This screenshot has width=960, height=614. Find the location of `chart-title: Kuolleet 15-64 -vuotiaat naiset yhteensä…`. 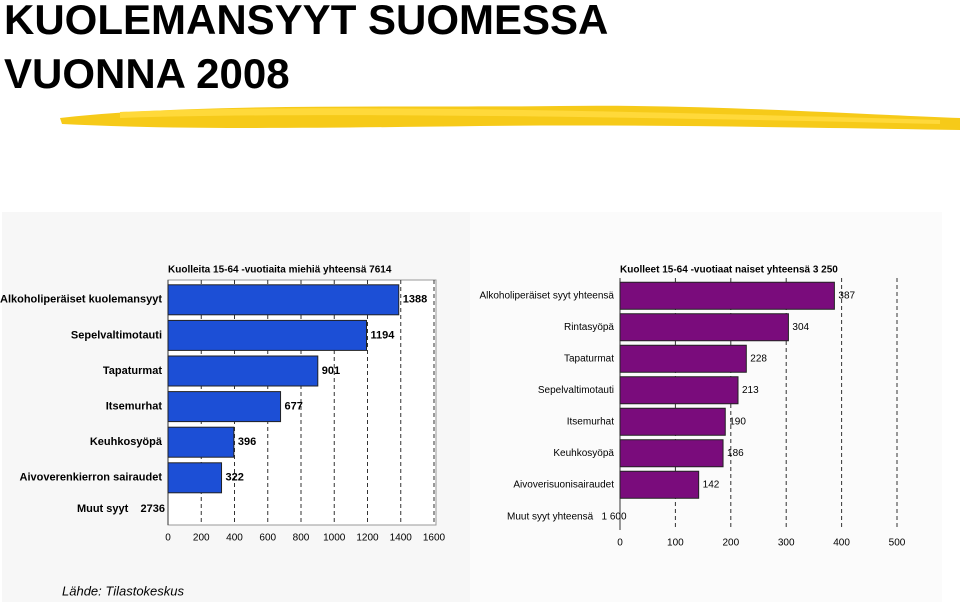

chart-title: Kuolleet 15-64 -vuotiaat naiset yhteensä… is located at coordinates (729, 270).